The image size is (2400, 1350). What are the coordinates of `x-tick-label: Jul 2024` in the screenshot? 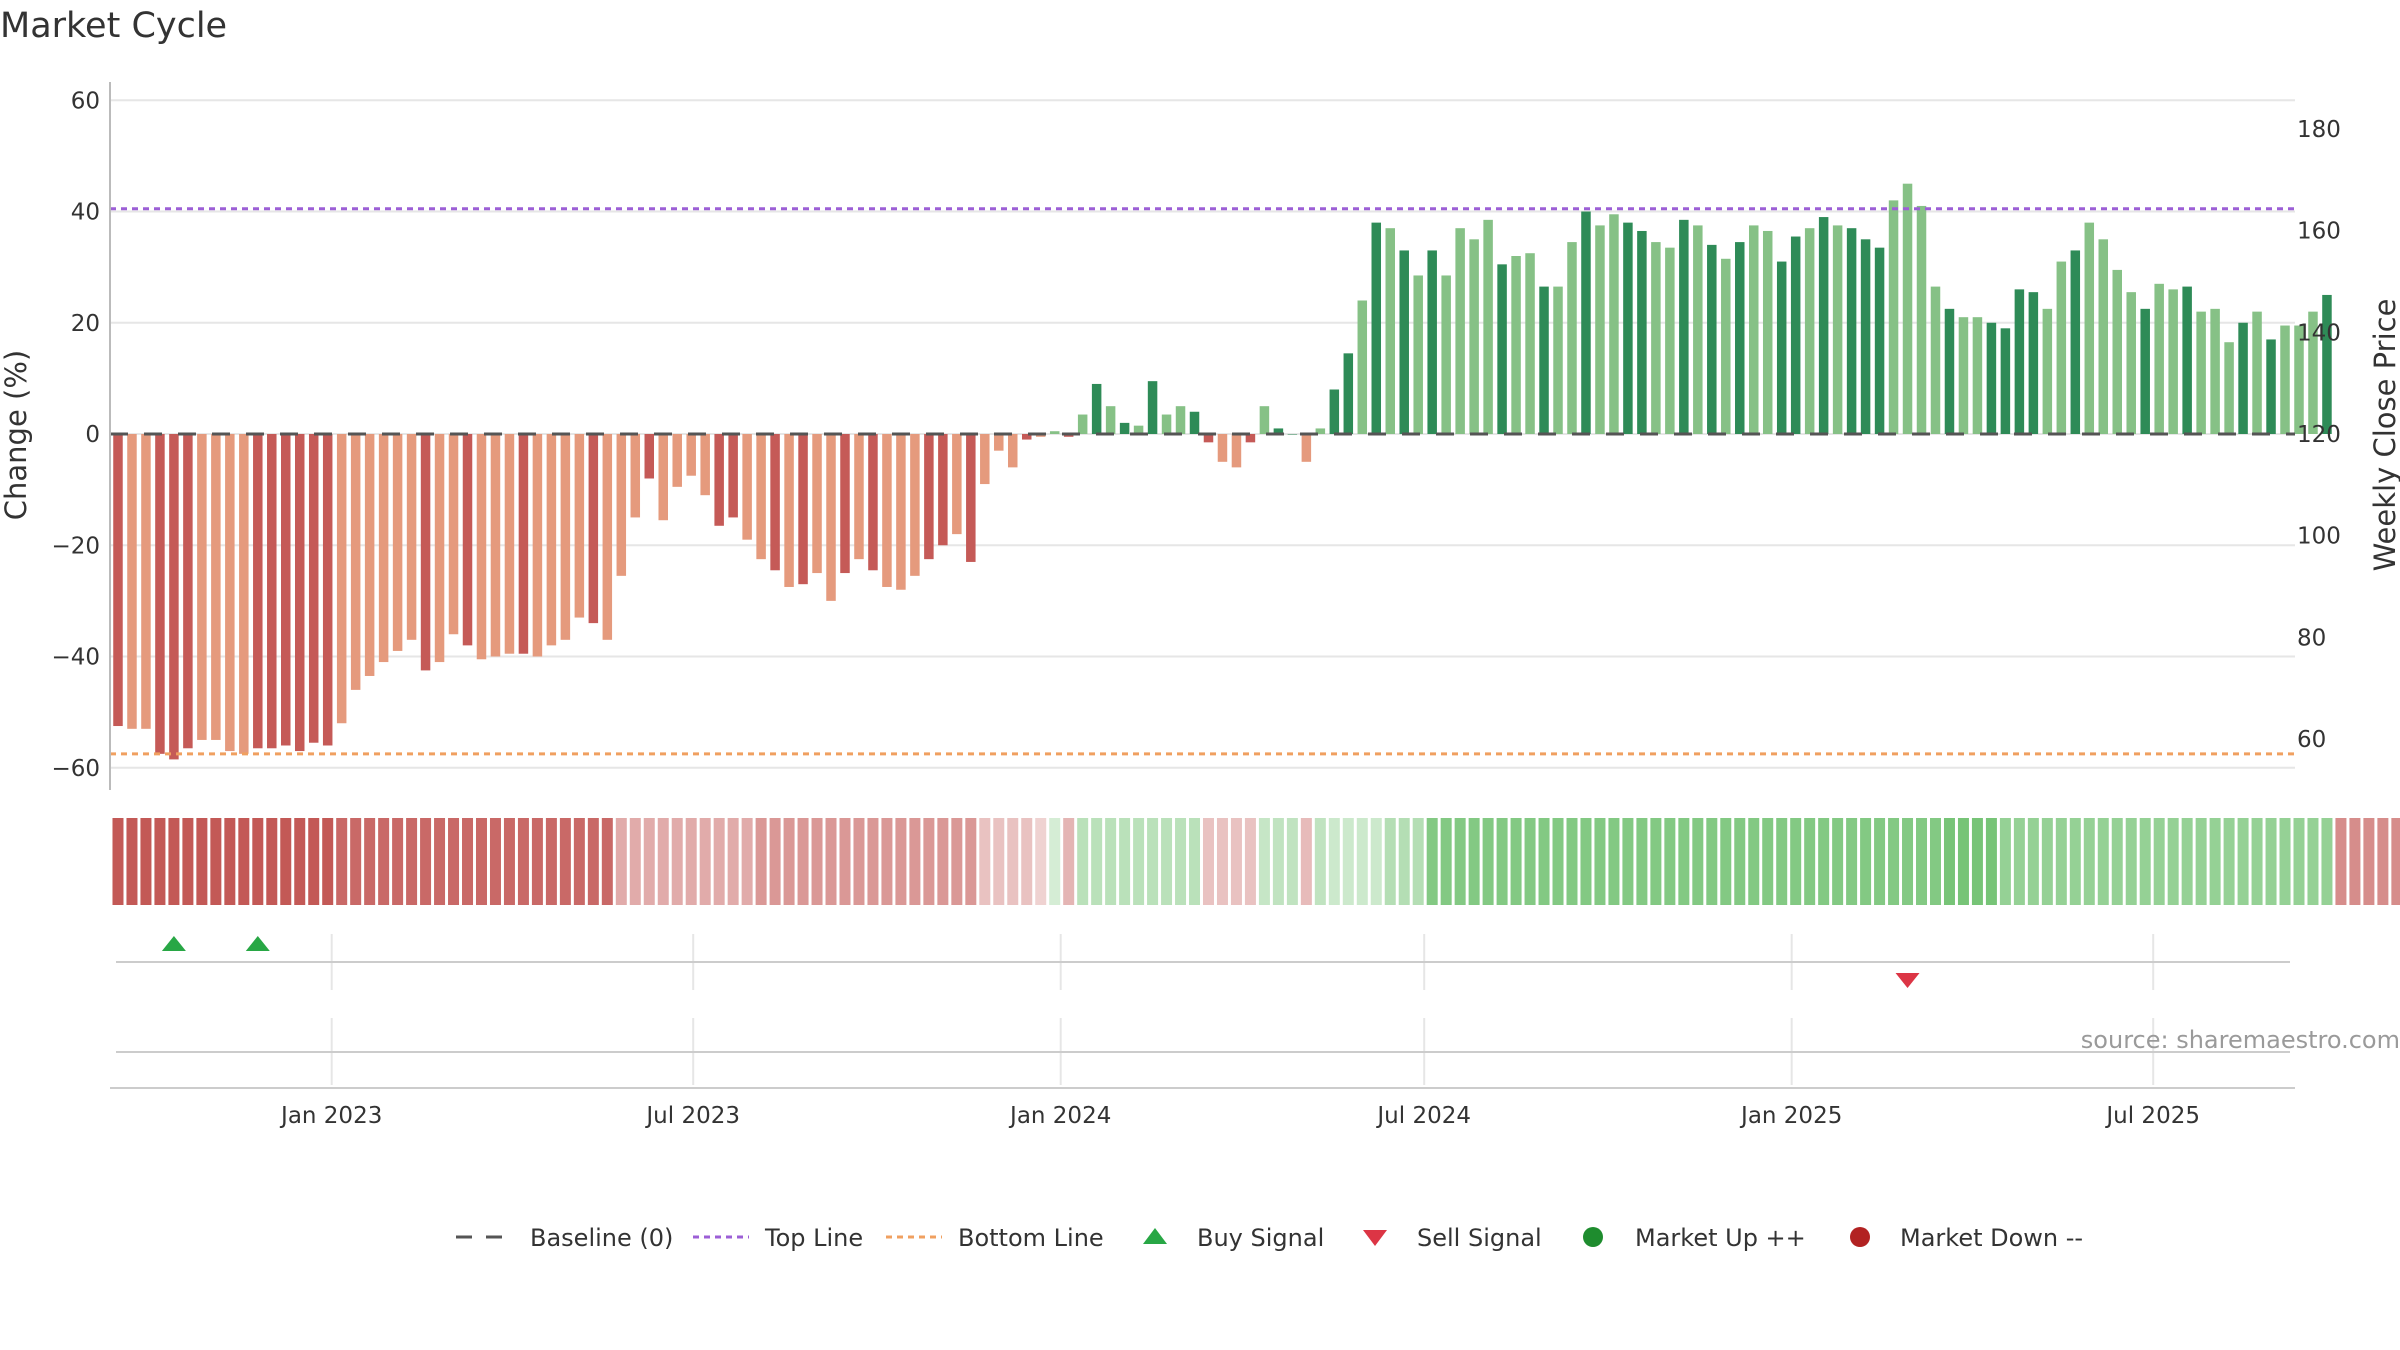 It's located at (1423, 1116).